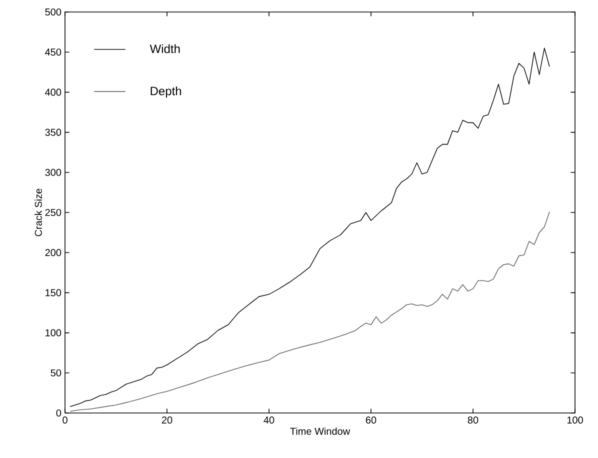 The image size is (598, 458). Describe the element at coordinates (53, 52) in the screenshot. I see `y-tick-label: 450` at that location.